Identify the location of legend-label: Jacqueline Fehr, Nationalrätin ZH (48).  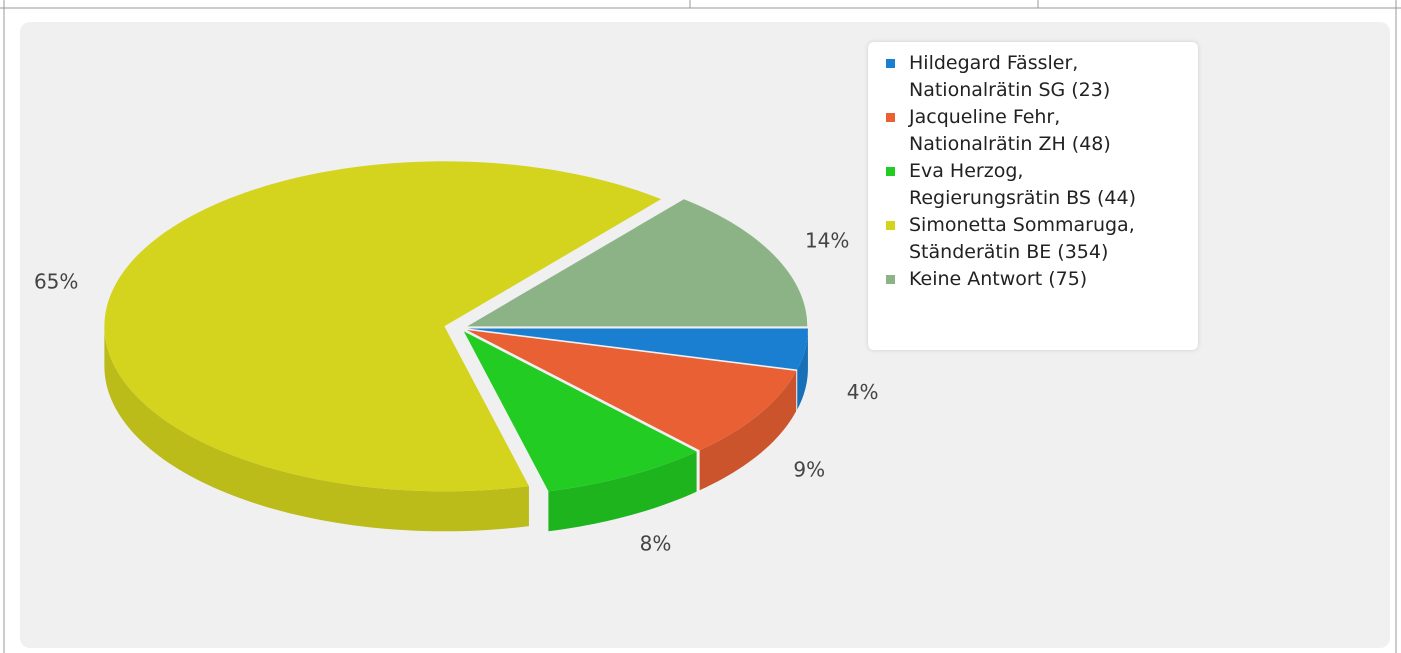
(1010, 130).